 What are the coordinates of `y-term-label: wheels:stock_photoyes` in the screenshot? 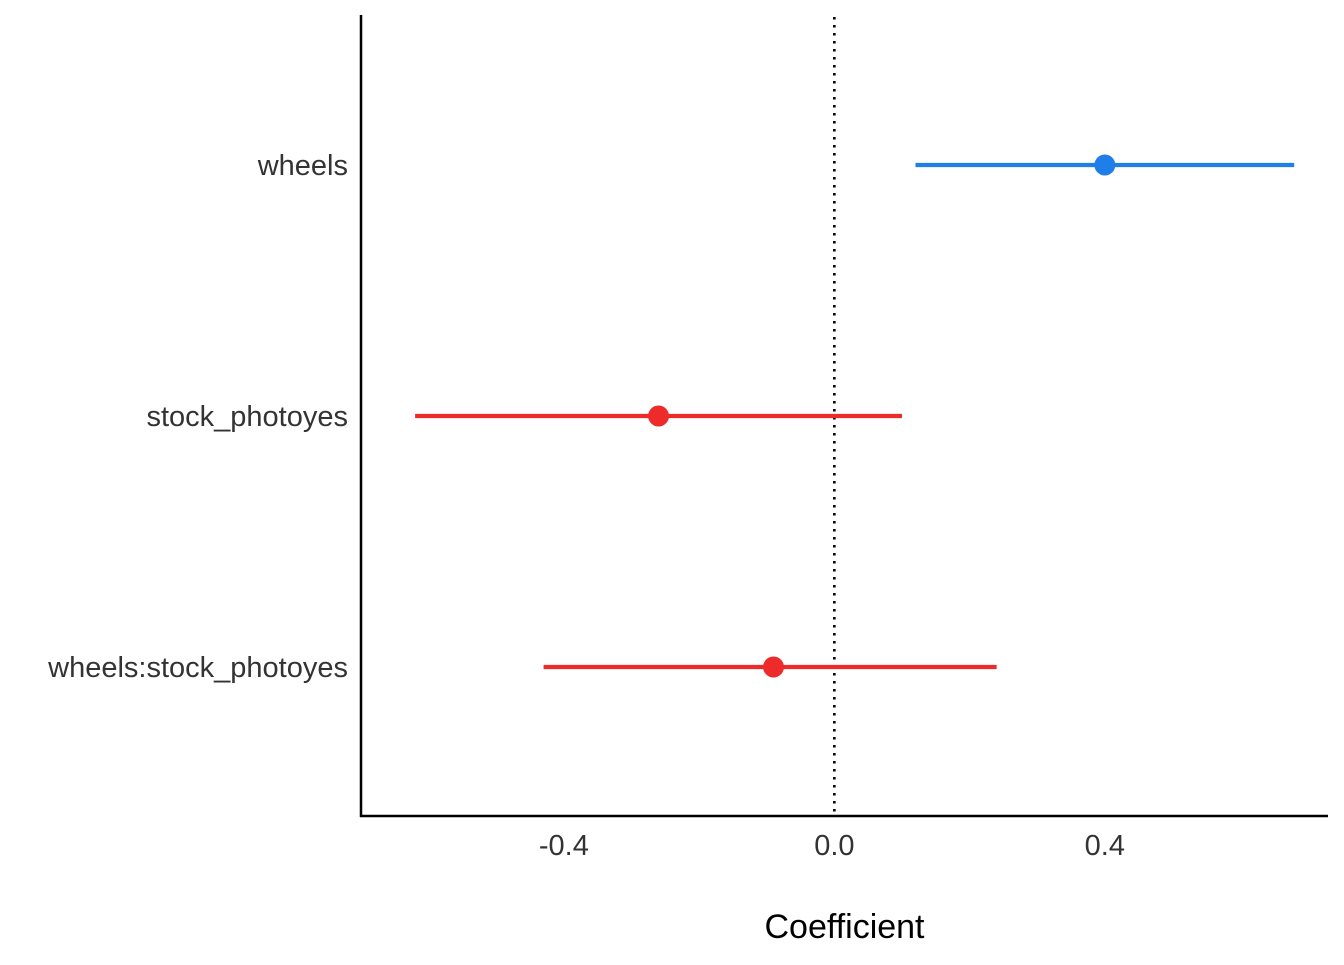 It's located at (197, 668).